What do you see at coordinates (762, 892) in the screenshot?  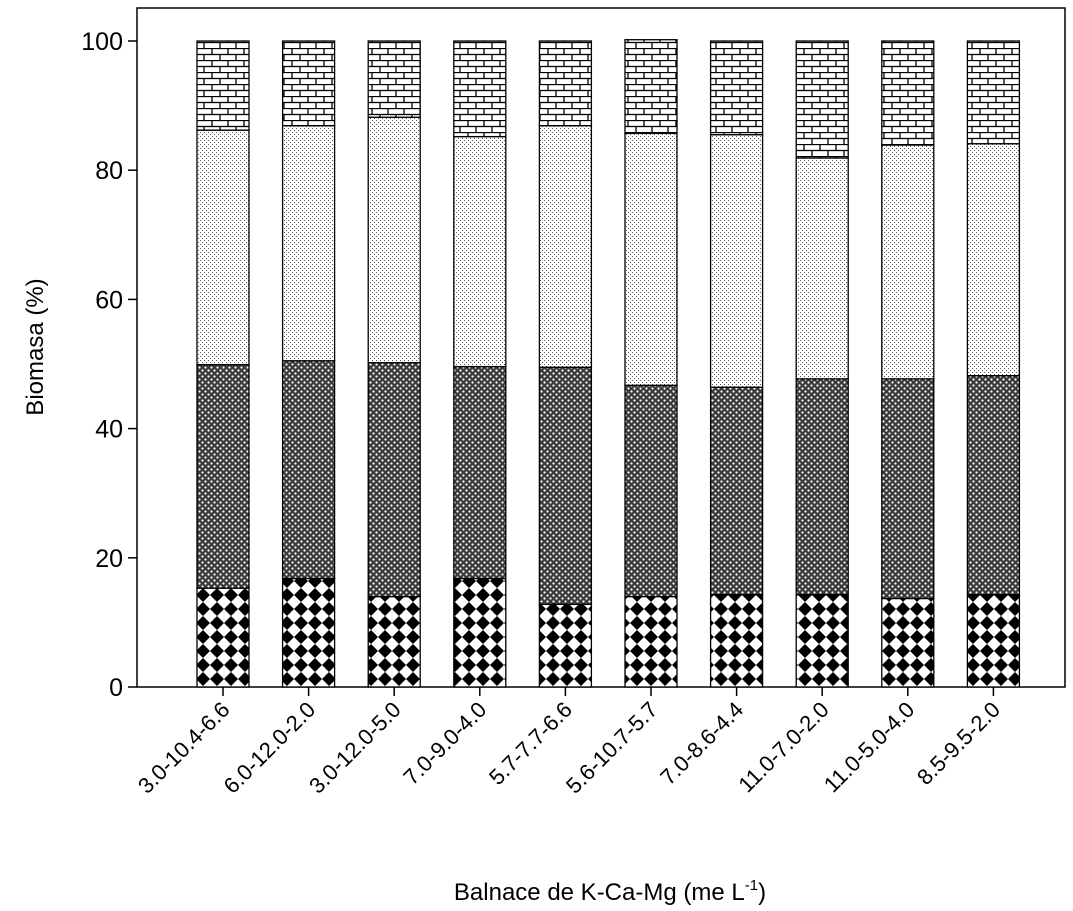 I see `x-axis-title-suffix: )` at bounding box center [762, 892].